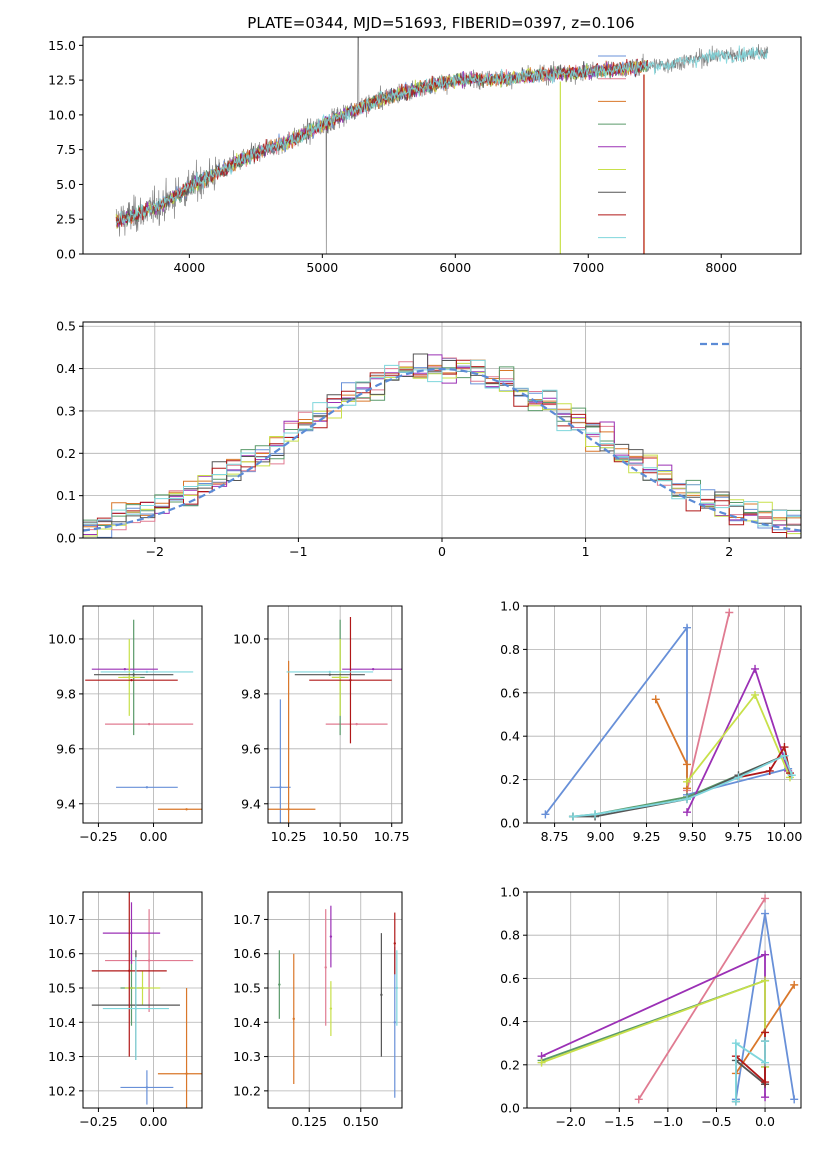 The height and width of the screenshot is (1170, 819). What do you see at coordinates (66, 184) in the screenshot?
I see `y-tick-label: 5.0` at bounding box center [66, 184].